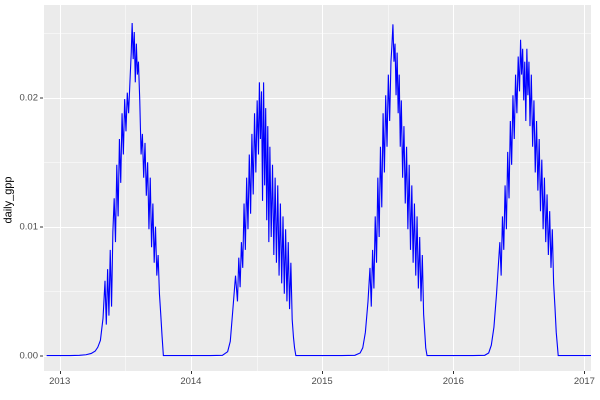  I want to click on y-tick-label-0.02: 0.02, so click(29, 98).